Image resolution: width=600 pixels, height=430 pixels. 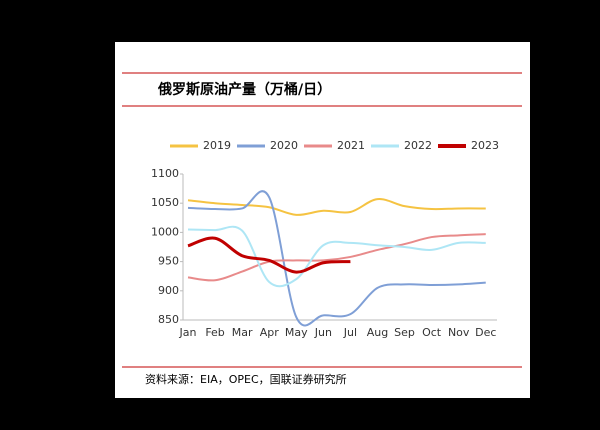 What do you see at coordinates (270, 332) in the screenshot?
I see `x-tick-label: Apr` at bounding box center [270, 332].